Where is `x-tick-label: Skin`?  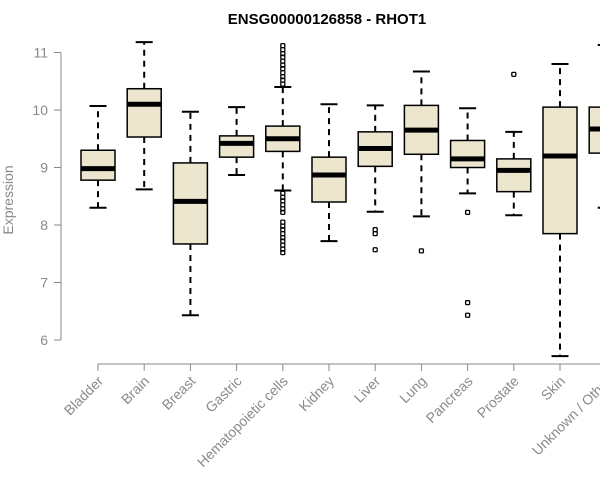 x-tick-label: Skin is located at coordinates (553, 388).